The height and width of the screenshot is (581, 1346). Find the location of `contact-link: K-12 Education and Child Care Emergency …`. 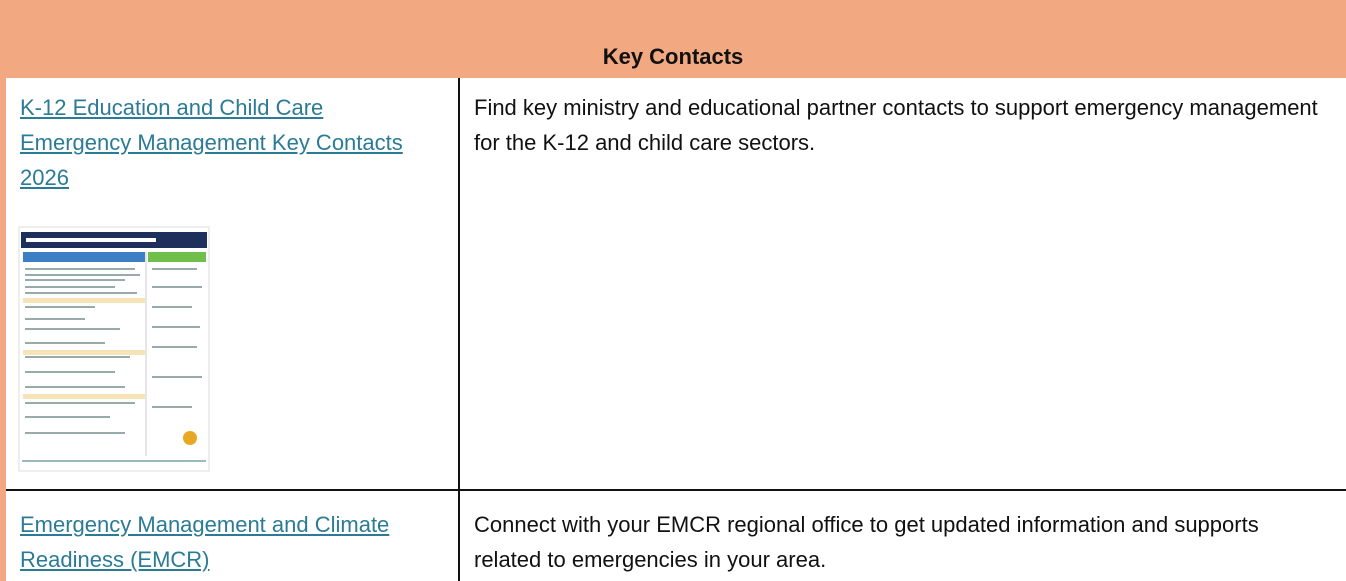

contact-link: K-12 Education and Child Care Emergency … is located at coordinates (211, 142).